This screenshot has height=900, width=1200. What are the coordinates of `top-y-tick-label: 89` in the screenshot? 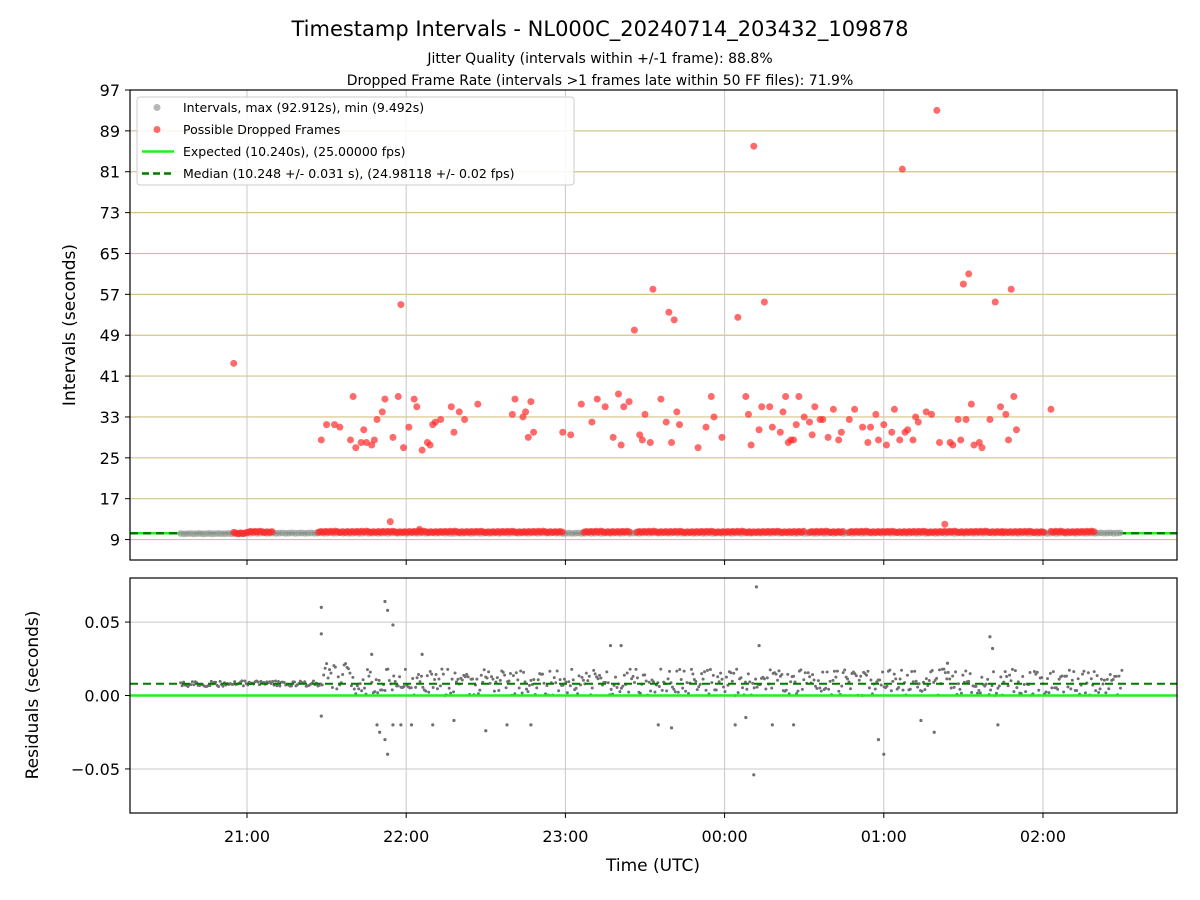 It's located at (110, 131).